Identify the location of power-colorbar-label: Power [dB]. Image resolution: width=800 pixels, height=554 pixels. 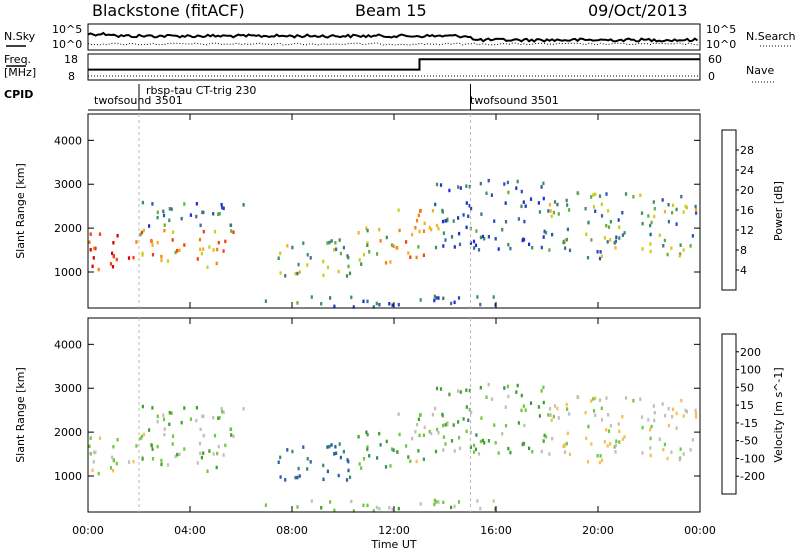
(778, 211).